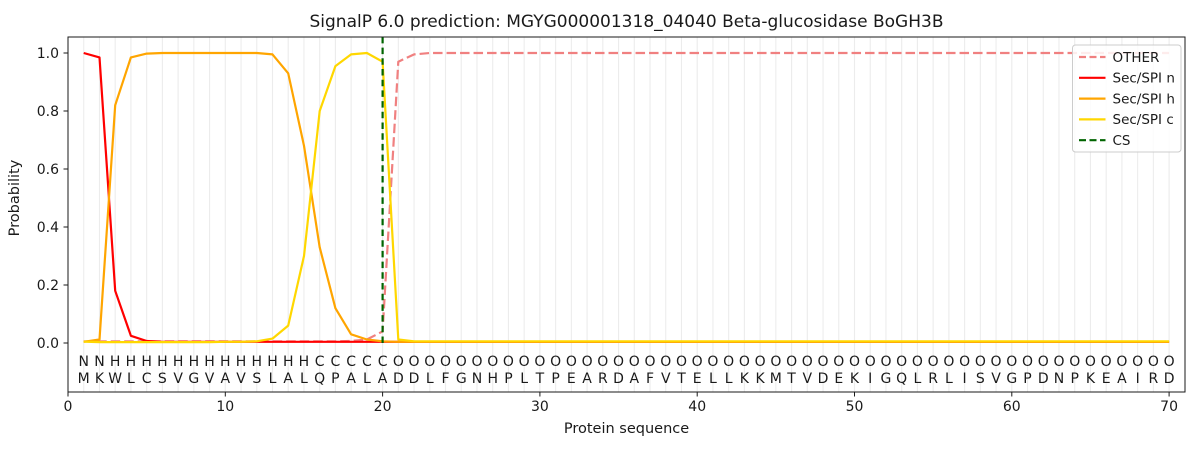 This screenshot has width=1200, height=450. I want to click on y-tick-label: 0.6, so click(48, 170).